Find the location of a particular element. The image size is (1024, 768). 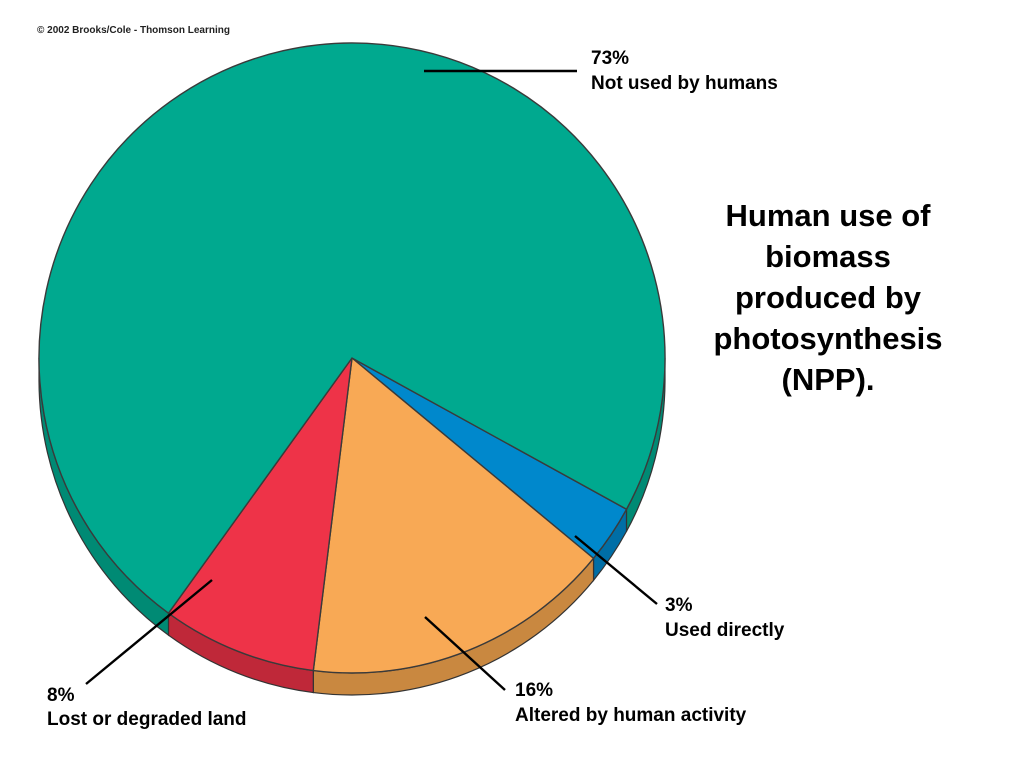

leader-line-used-directly is located at coordinates (616, 570).